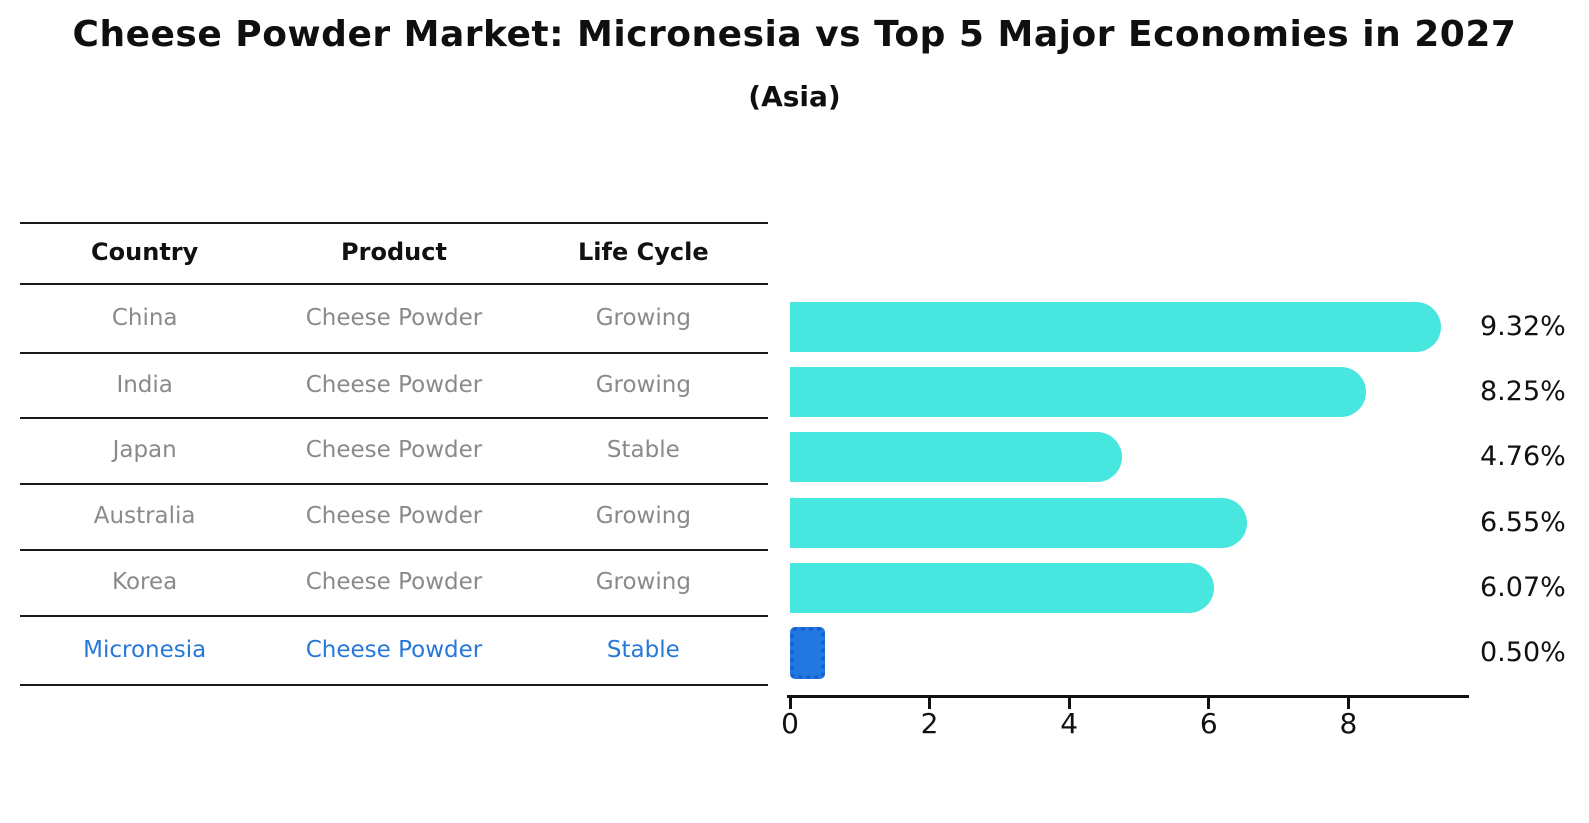  Describe the element at coordinates (790, 723) in the screenshot. I see `x-axis-tick-label: 0` at that location.